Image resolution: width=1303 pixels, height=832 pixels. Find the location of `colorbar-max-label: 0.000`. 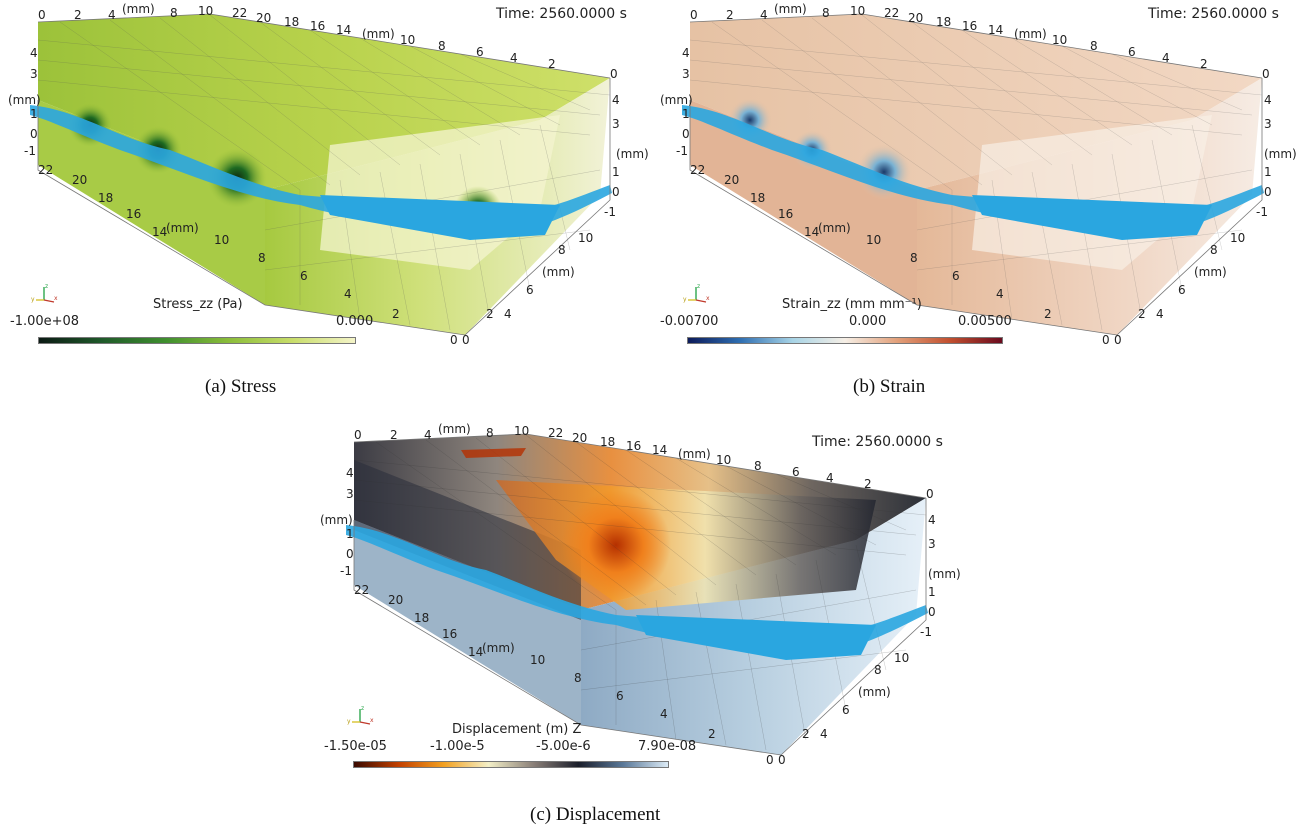

colorbar-max-label: 0.000 is located at coordinates (355, 321).